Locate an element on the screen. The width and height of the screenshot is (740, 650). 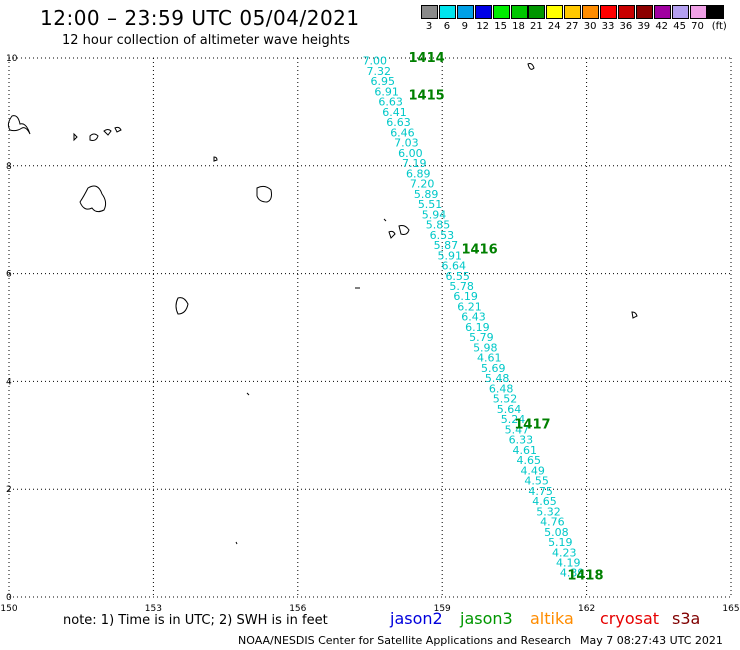
legend-label: 70 is located at coordinates (697, 26).